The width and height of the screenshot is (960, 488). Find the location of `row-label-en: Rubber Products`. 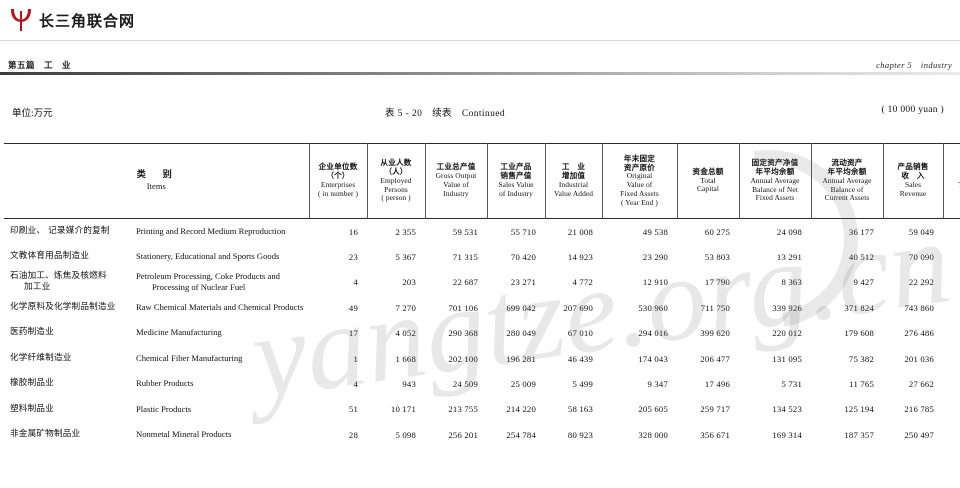

row-label-en: Rubber Products is located at coordinates (165, 383).